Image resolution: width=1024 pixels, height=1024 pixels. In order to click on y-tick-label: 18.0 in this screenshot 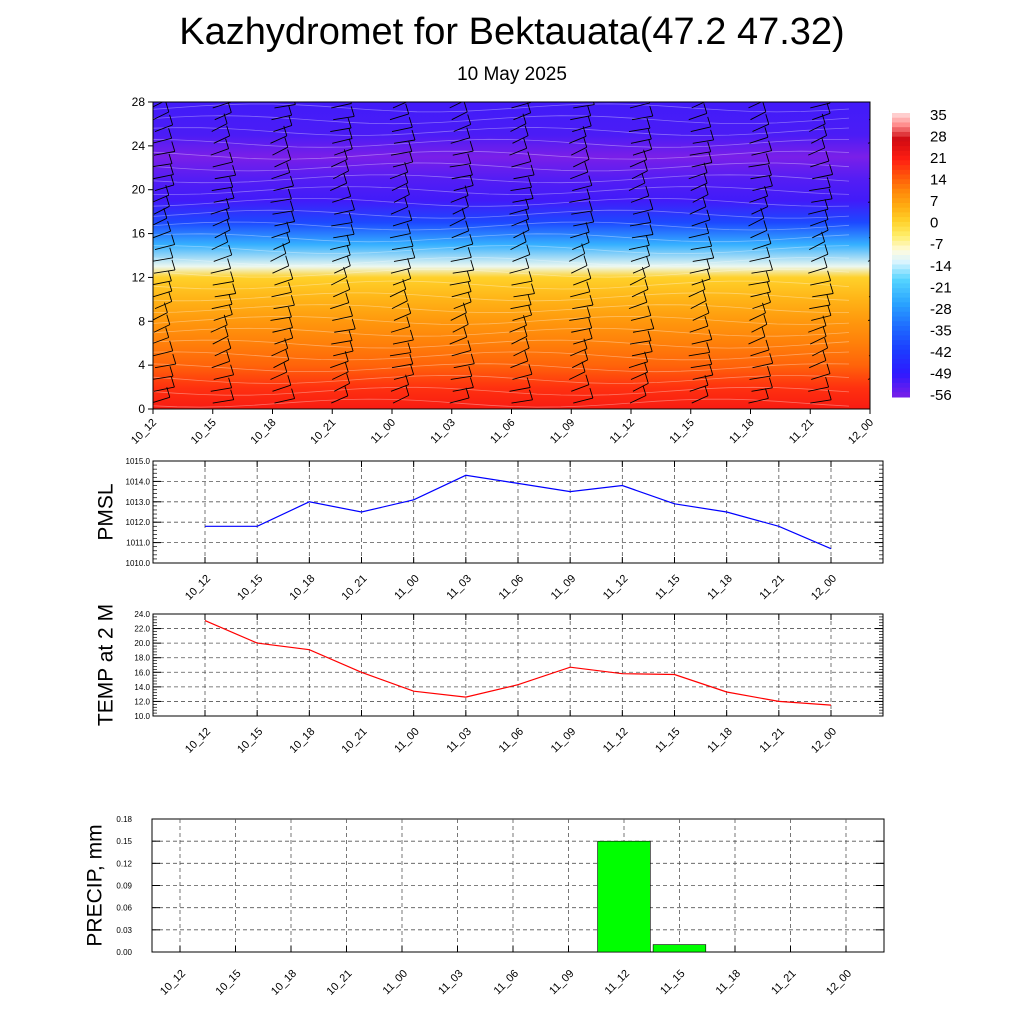, I will do `click(142, 658)`.